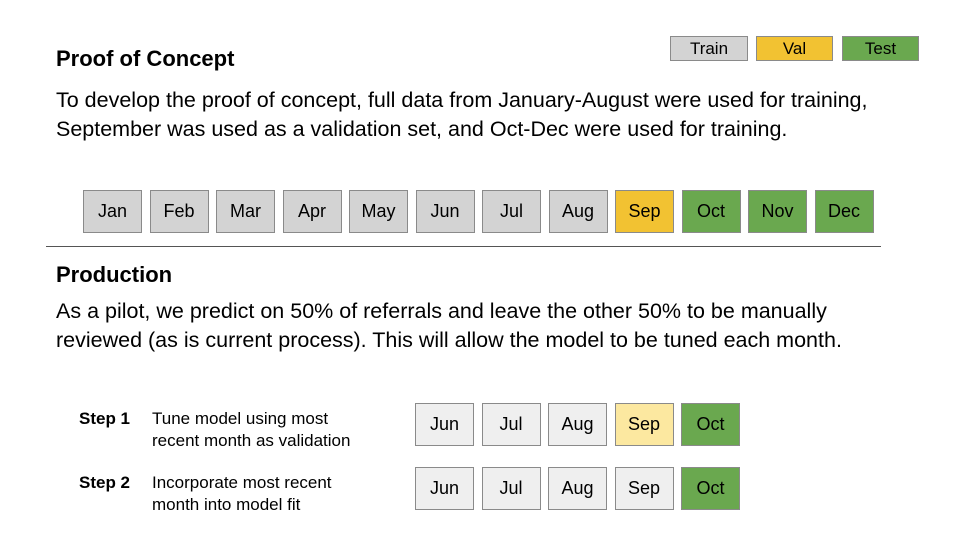 The width and height of the screenshot is (960, 540). I want to click on poc-month-may: May, so click(378, 211).